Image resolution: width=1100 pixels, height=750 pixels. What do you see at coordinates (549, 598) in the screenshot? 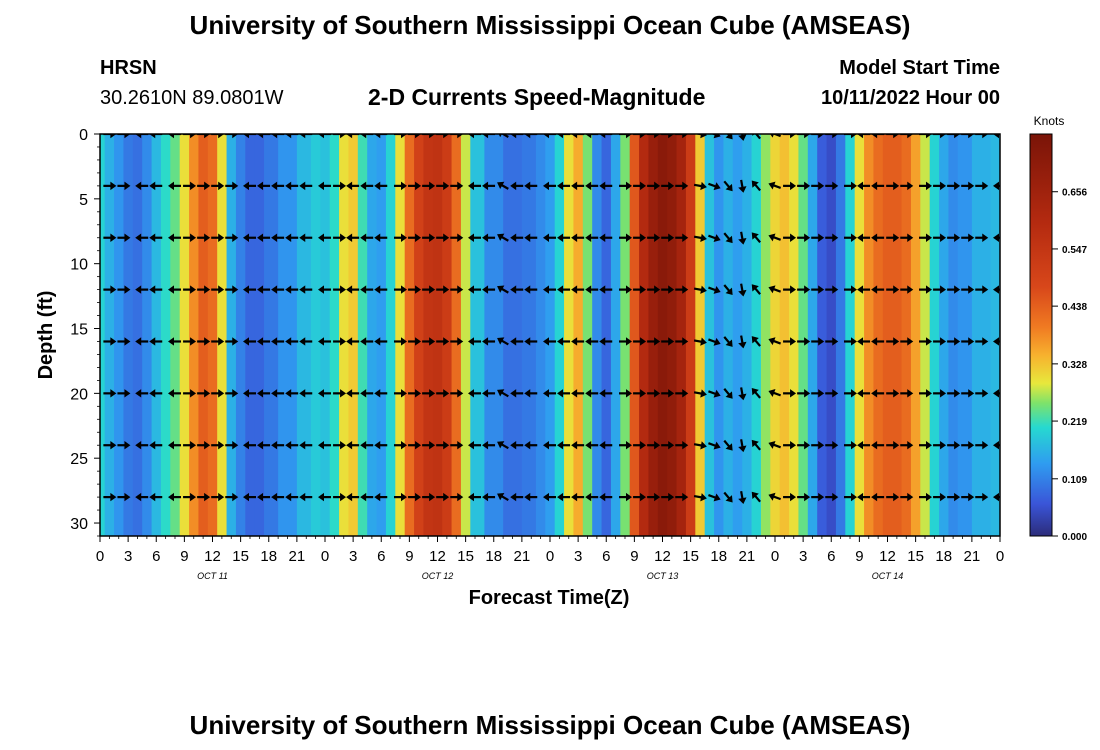
I see `x-axis-label: Forecast Time(Z)` at bounding box center [549, 598].